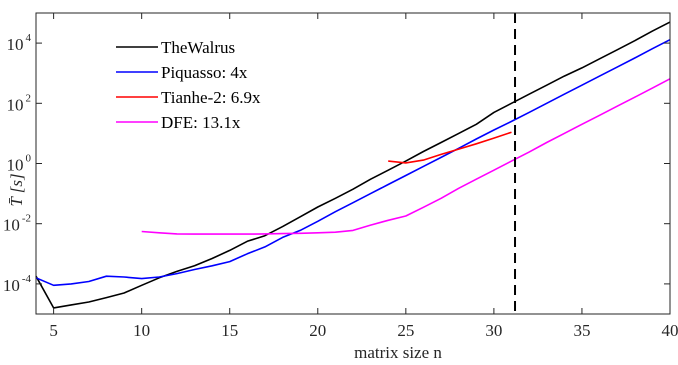  Describe the element at coordinates (16, 189) in the screenshot. I see `y-axis-label: T̄ [s]` at that location.